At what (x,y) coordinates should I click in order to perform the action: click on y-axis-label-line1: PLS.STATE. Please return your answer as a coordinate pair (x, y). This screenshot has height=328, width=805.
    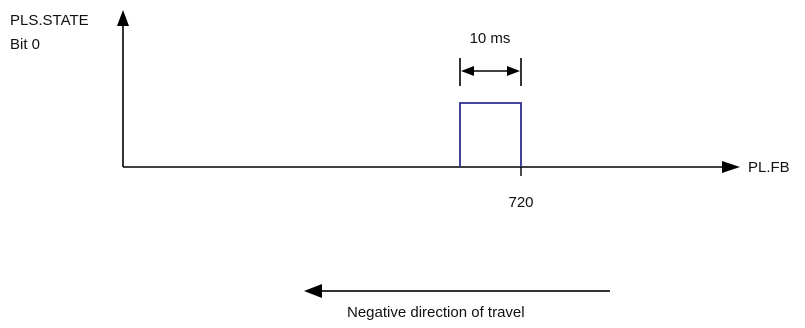
    Looking at the image, I should click on (49, 20).